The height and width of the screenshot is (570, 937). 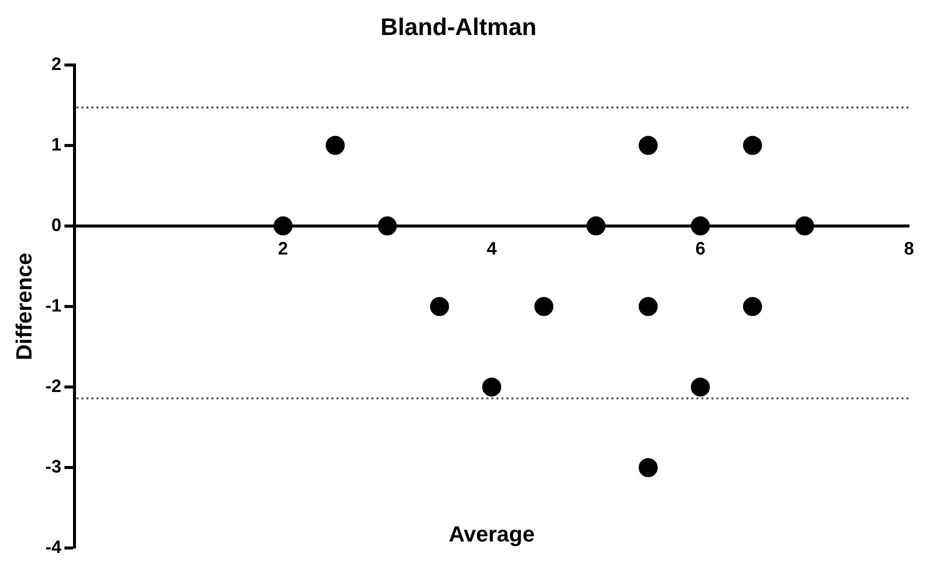 I want to click on x-axis-title: Average, so click(x=491, y=533).